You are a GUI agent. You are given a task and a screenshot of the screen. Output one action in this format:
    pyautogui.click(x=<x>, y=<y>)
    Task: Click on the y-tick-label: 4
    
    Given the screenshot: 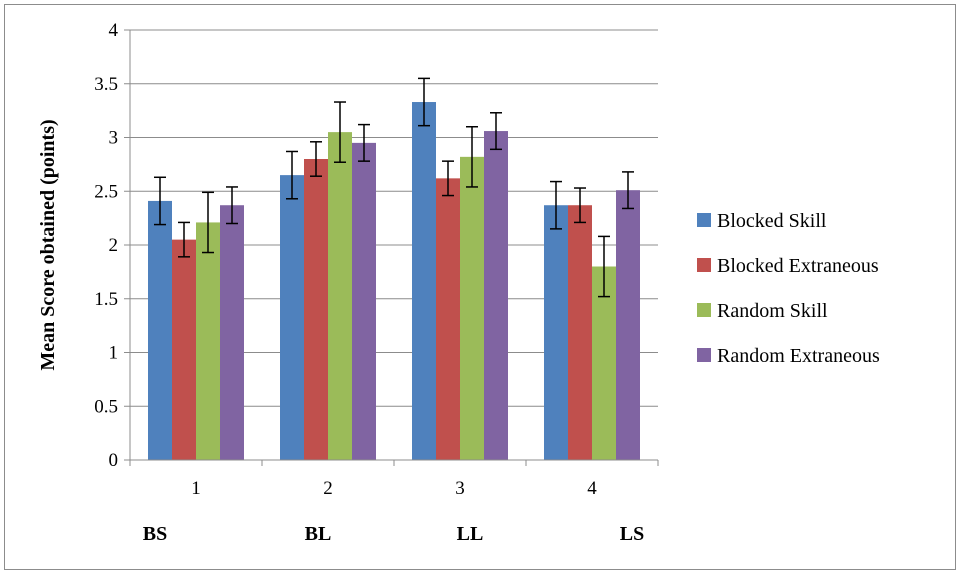 What is the action you would take?
    pyautogui.click(x=114, y=30)
    